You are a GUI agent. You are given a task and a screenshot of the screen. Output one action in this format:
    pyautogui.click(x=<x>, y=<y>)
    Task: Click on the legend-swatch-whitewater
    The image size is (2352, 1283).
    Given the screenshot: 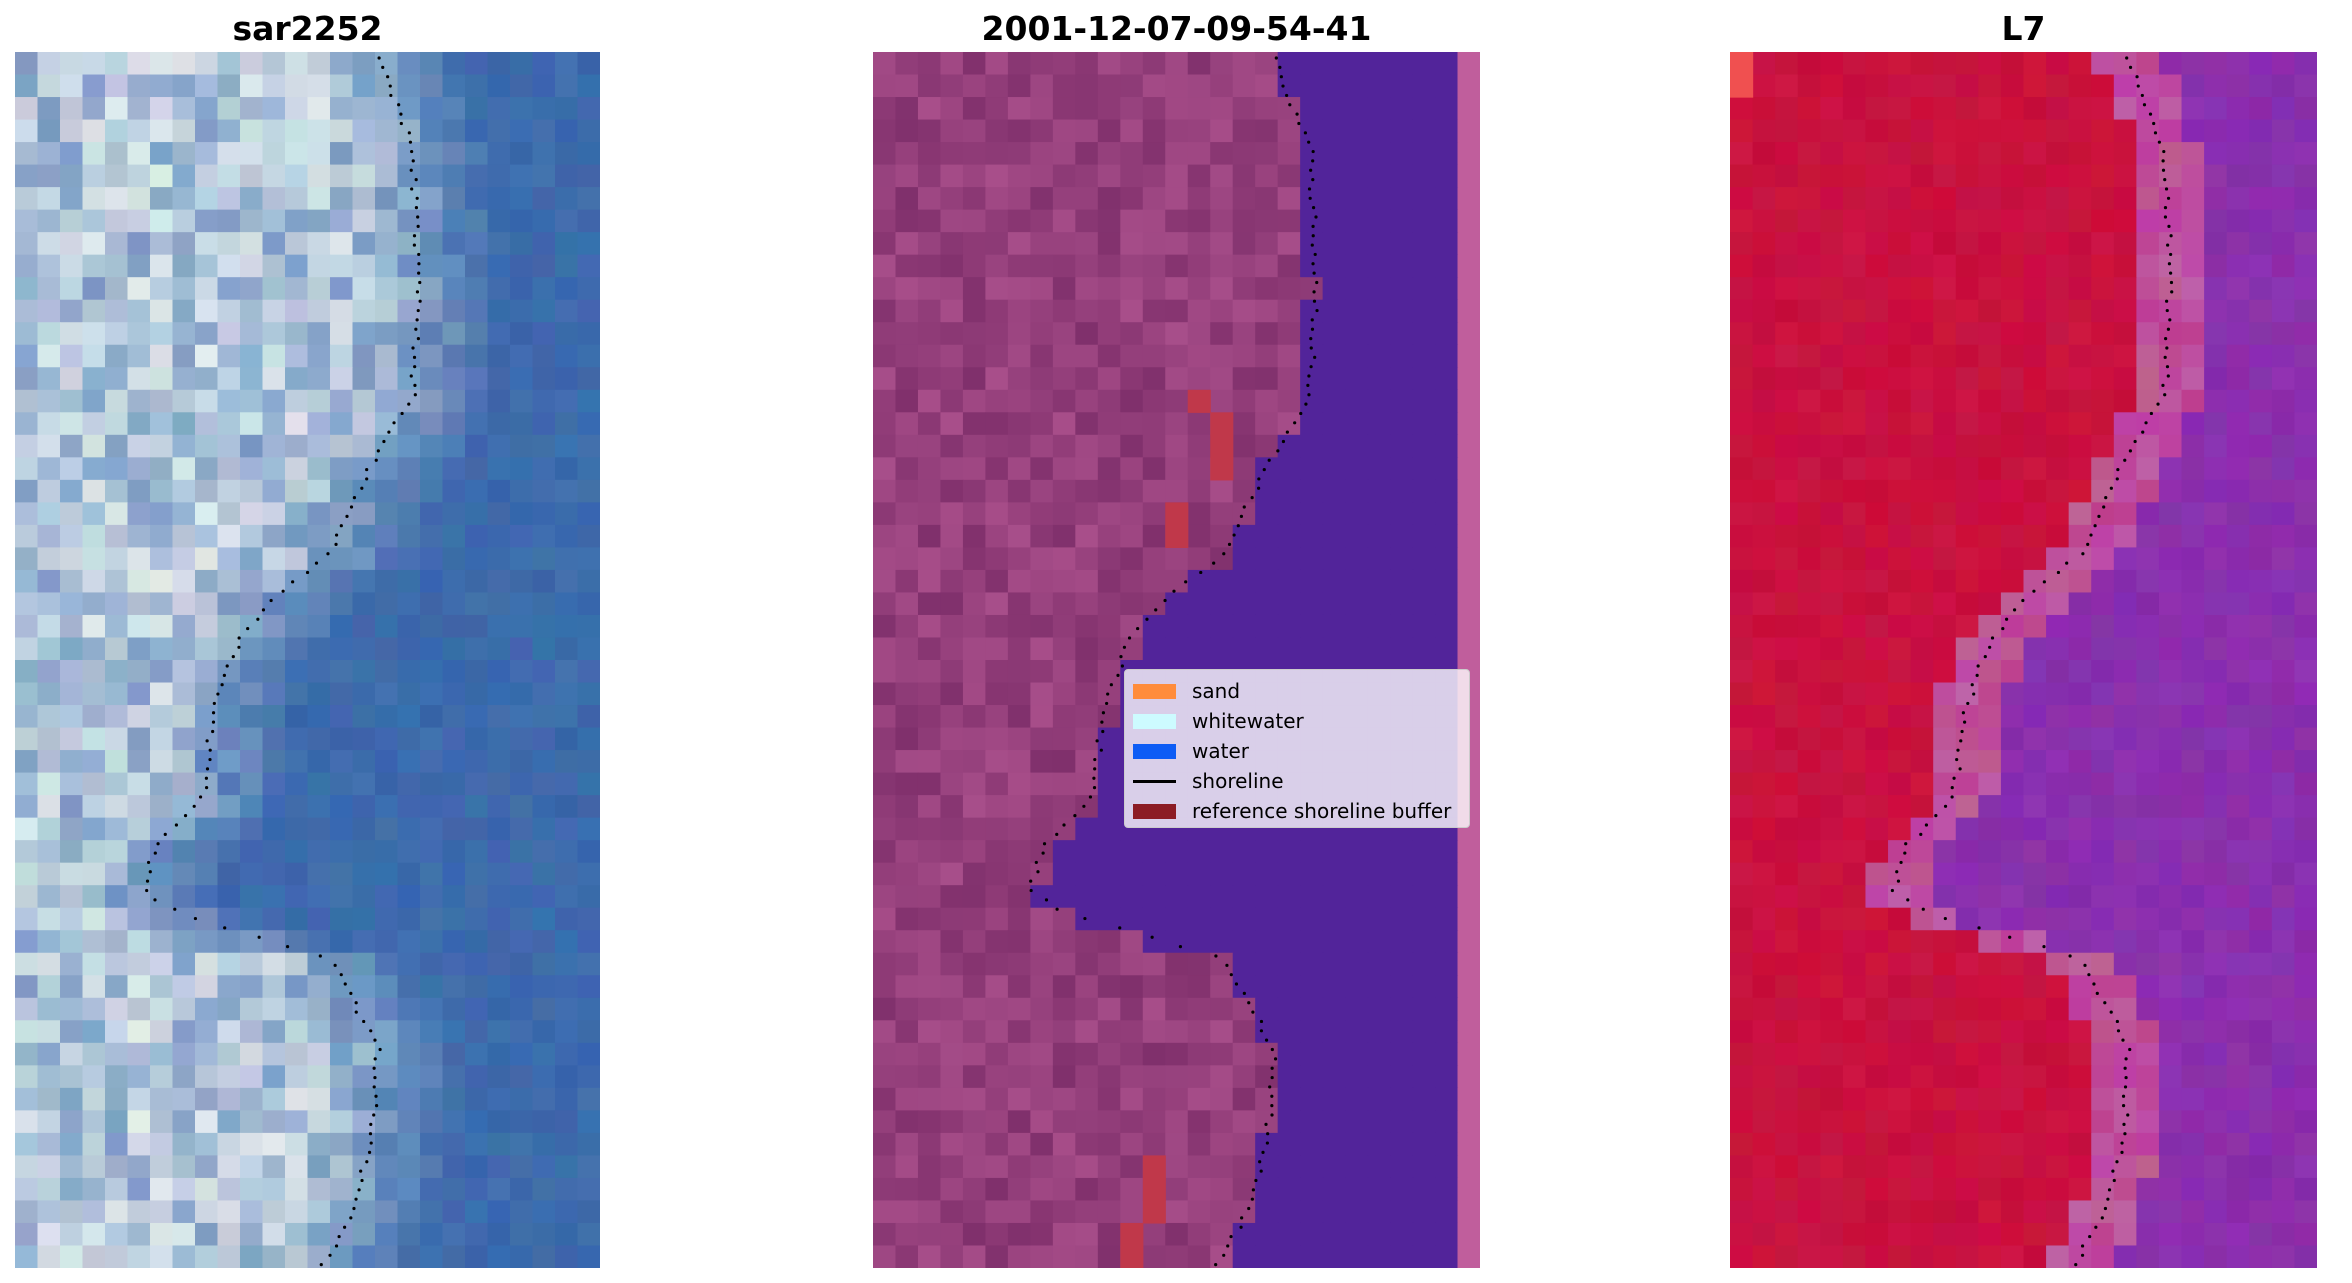 What is the action you would take?
    pyautogui.click(x=1154, y=721)
    